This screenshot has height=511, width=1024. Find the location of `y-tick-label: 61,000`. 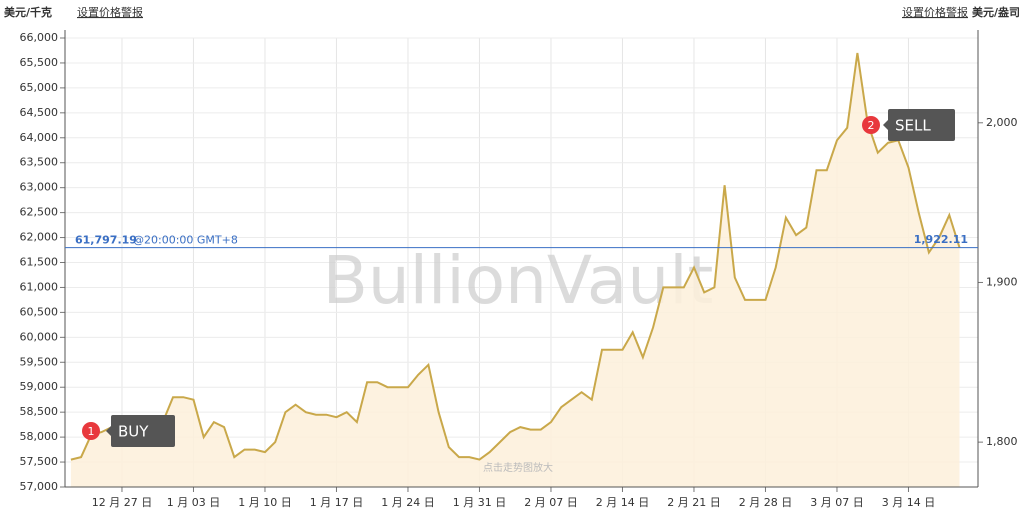

y-tick-label: 61,000 is located at coordinates (39, 286).